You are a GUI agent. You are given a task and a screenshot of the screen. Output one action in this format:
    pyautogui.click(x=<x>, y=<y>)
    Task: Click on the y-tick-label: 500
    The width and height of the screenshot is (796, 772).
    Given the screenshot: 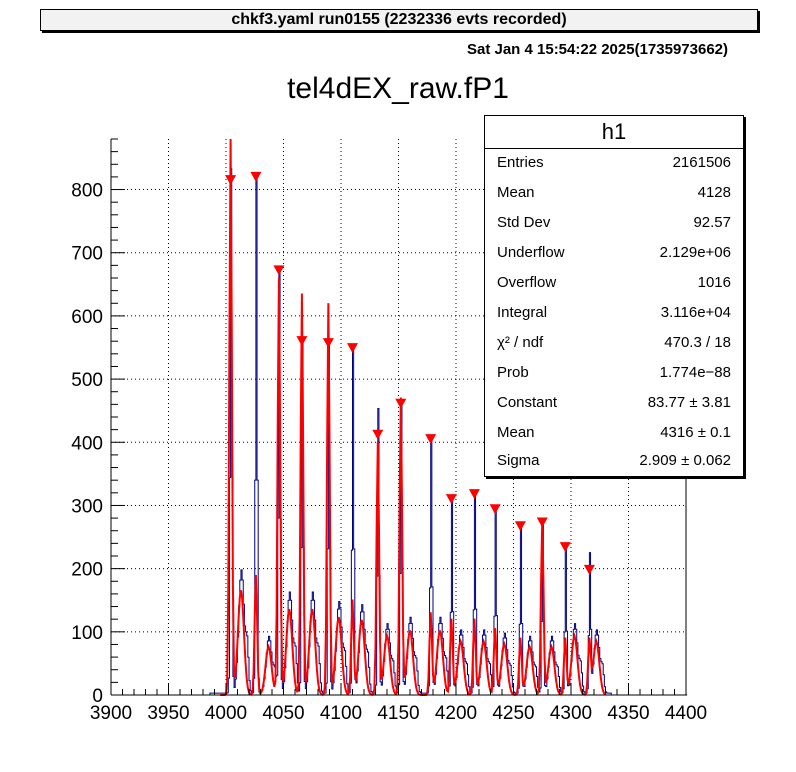 What is the action you would take?
    pyautogui.click(x=87, y=380)
    